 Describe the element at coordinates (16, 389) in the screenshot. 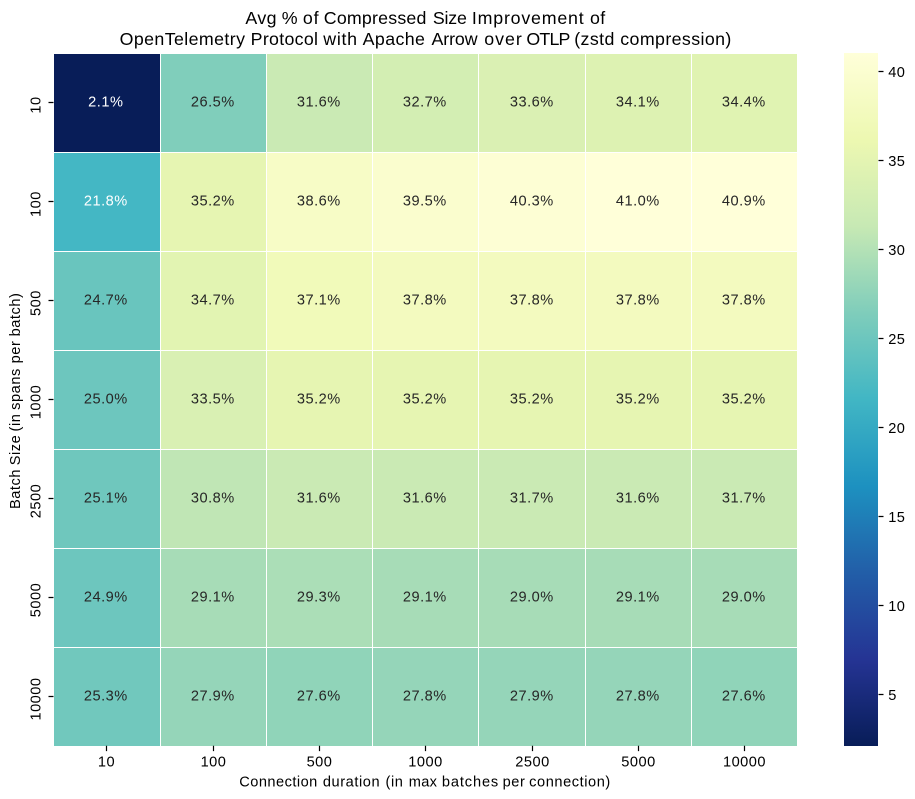

I see `svg-text: spans` at that location.